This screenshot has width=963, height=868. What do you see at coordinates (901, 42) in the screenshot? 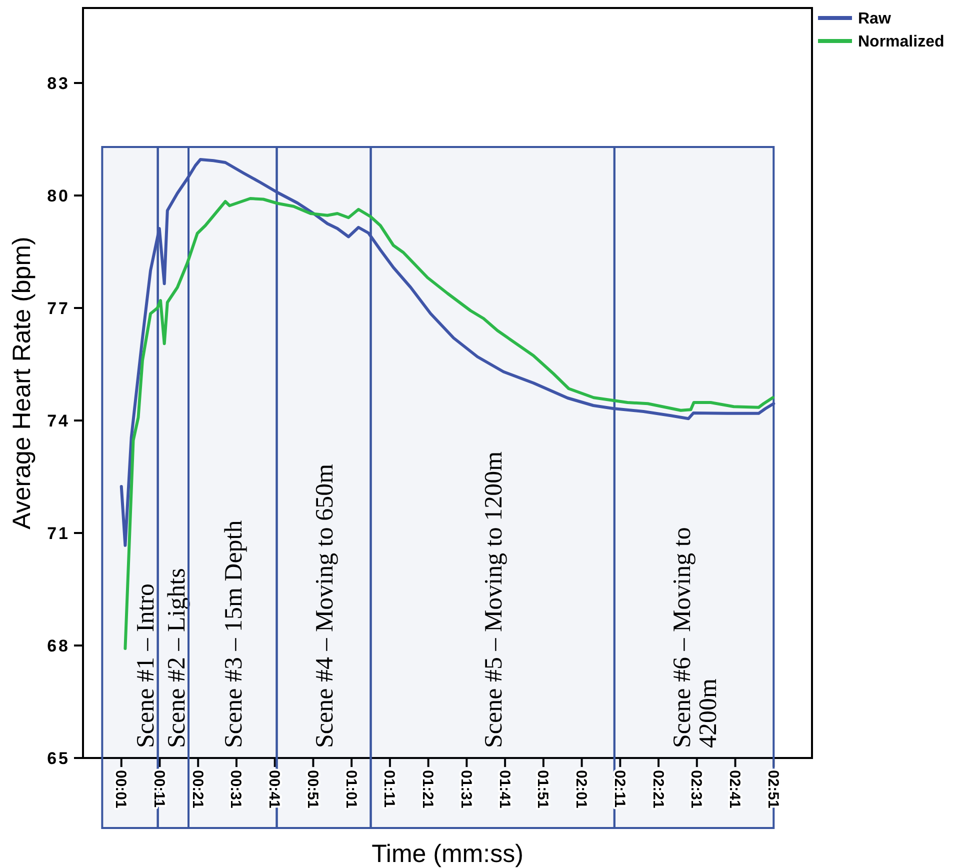
I see `legend-label: Normalized` at bounding box center [901, 42].